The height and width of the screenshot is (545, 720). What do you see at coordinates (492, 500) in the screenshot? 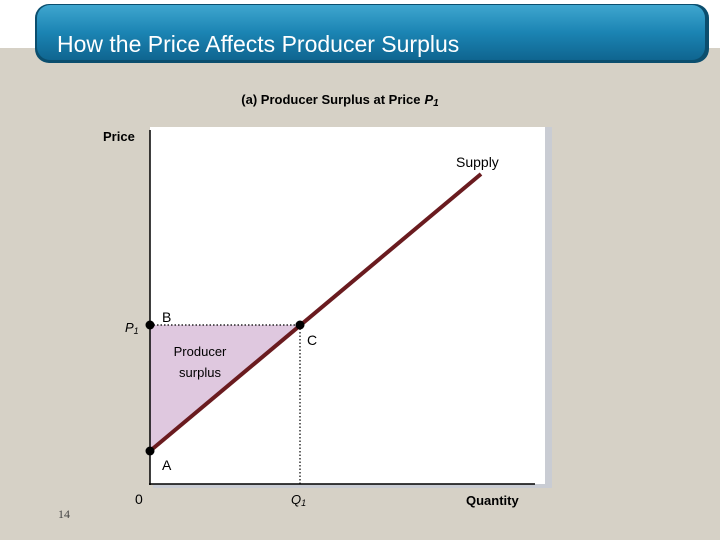
I see `x-axis-label: Quantity` at bounding box center [492, 500].